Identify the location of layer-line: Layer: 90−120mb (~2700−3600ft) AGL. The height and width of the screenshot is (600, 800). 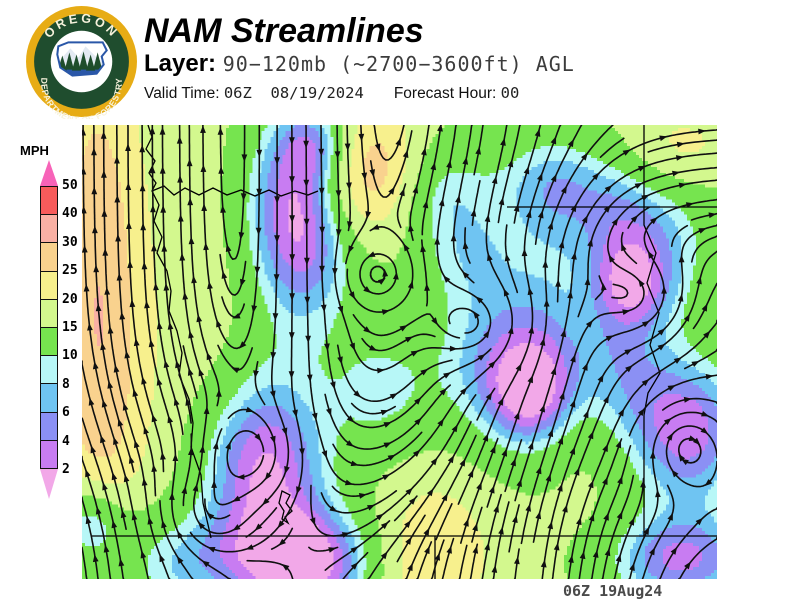
(359, 65).